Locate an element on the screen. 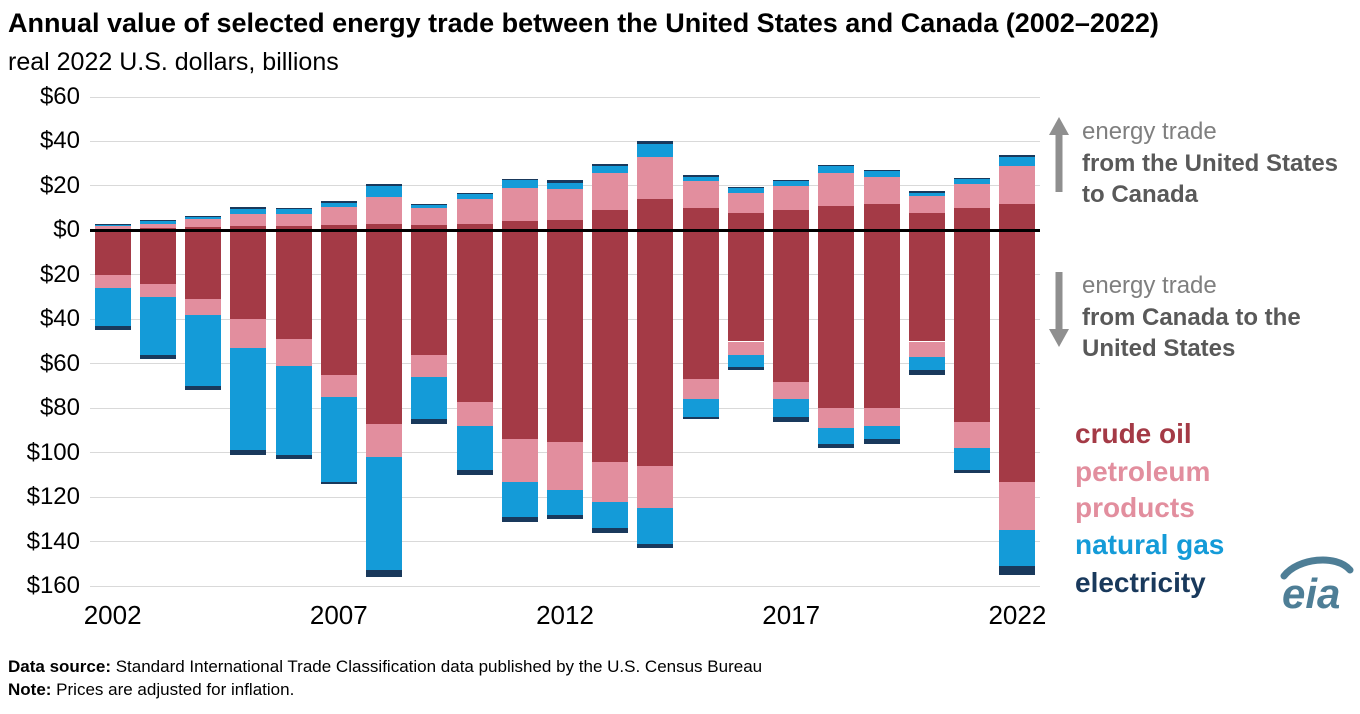 The image size is (1360, 714). eia-logo: eia is located at coordinates (1316, 588).